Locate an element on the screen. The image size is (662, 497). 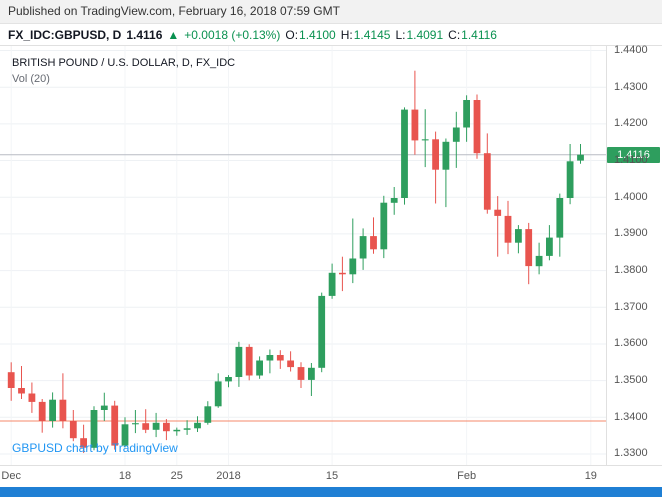
time-axis: Dec 18 25 2018 15 Feb 19 is located at coordinates (331, 476).